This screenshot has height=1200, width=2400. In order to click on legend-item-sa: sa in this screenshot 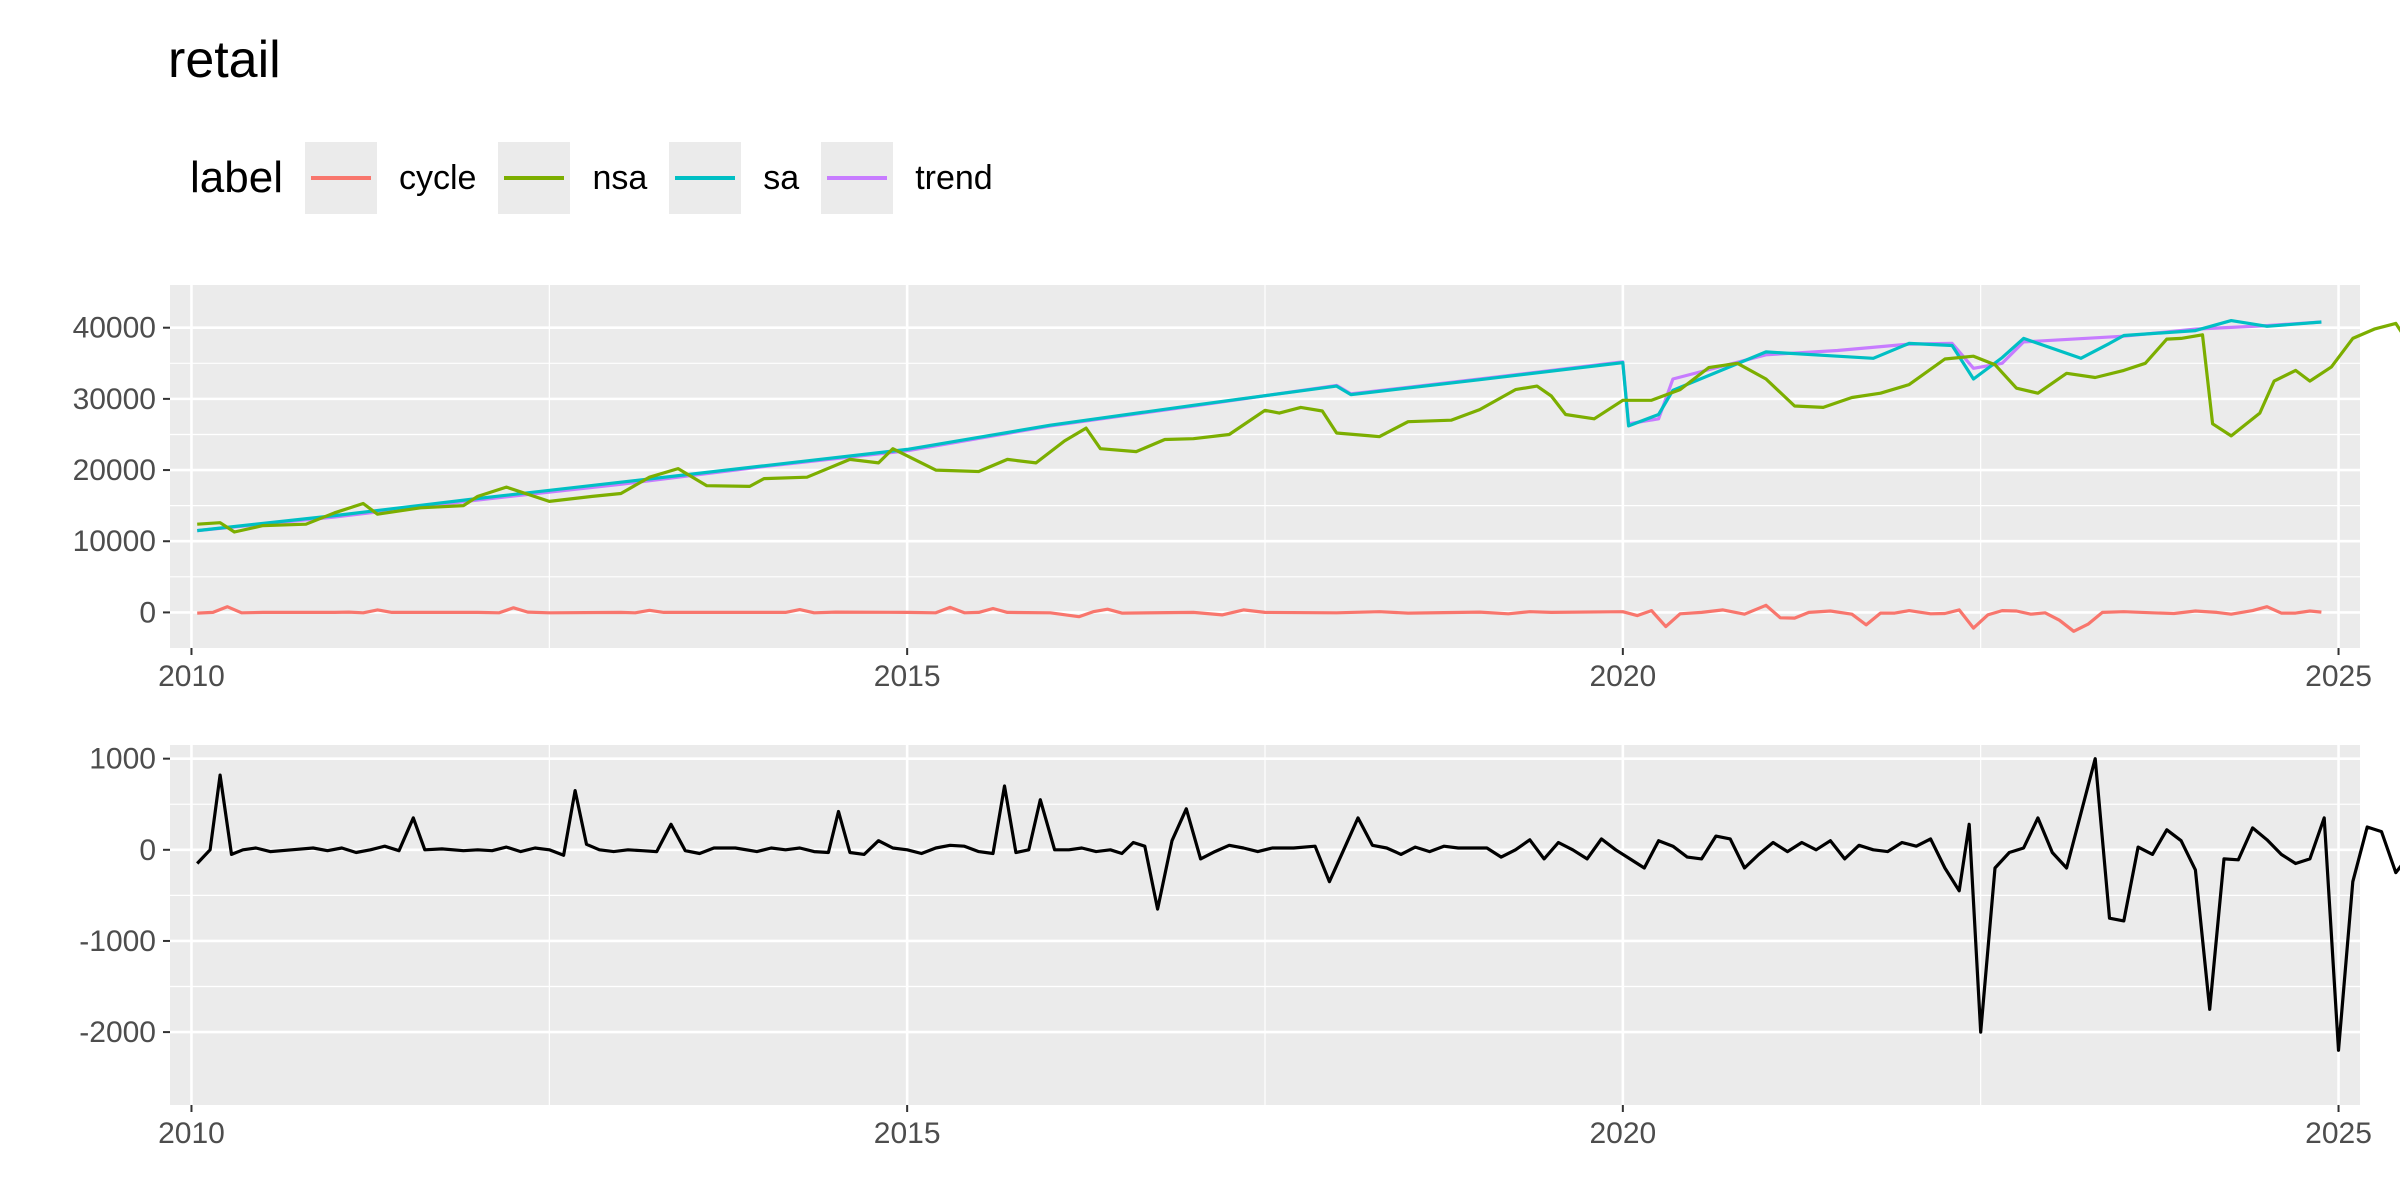, I will do `click(734, 178)`.